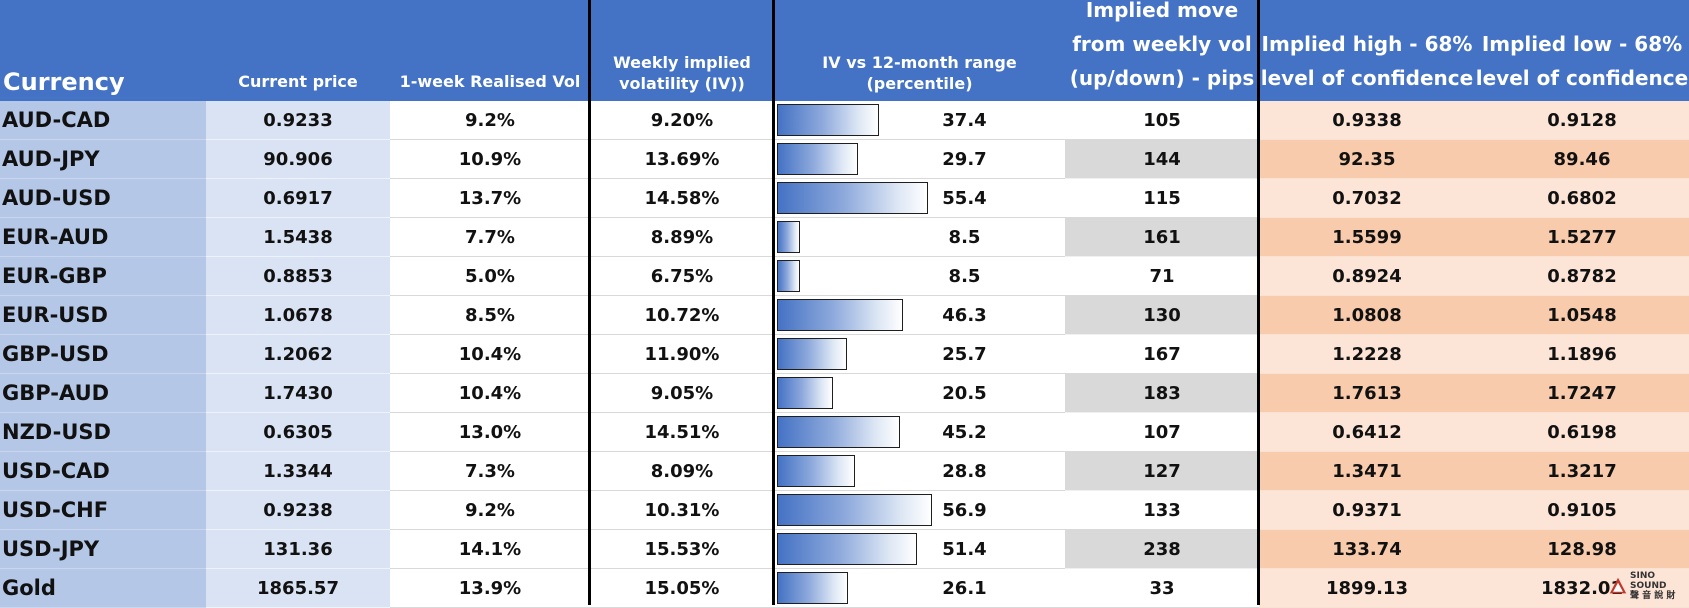 The image size is (1689, 608). What do you see at coordinates (1582, 510) in the screenshot?
I see `implied-low-cell: 0.9105` at bounding box center [1582, 510].